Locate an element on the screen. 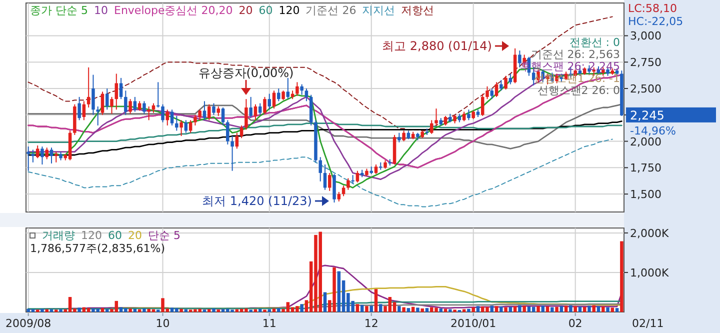  text: 20 is located at coordinates (245, 10).